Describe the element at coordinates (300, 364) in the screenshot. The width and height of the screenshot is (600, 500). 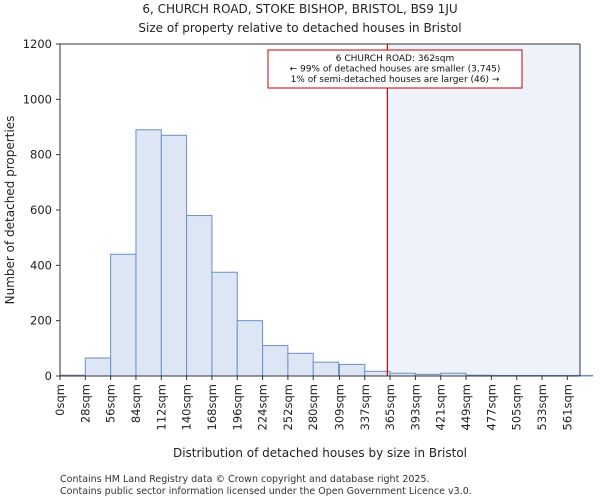
I see `bar-252sqm` at that location.